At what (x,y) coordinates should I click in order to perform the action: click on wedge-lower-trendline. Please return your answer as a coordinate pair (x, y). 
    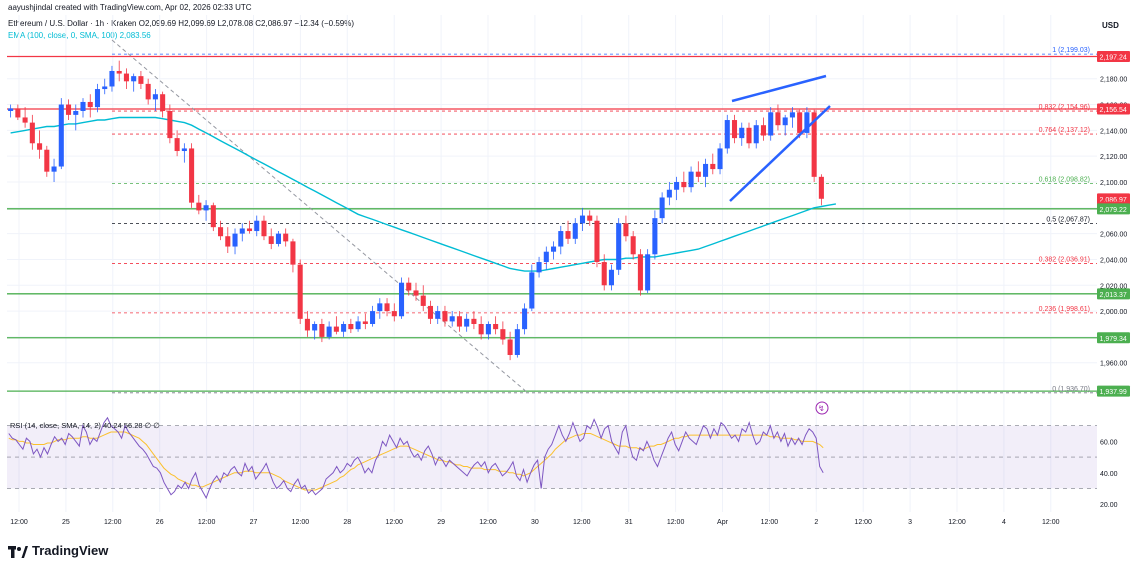
    Looking at the image, I should click on (780, 153).